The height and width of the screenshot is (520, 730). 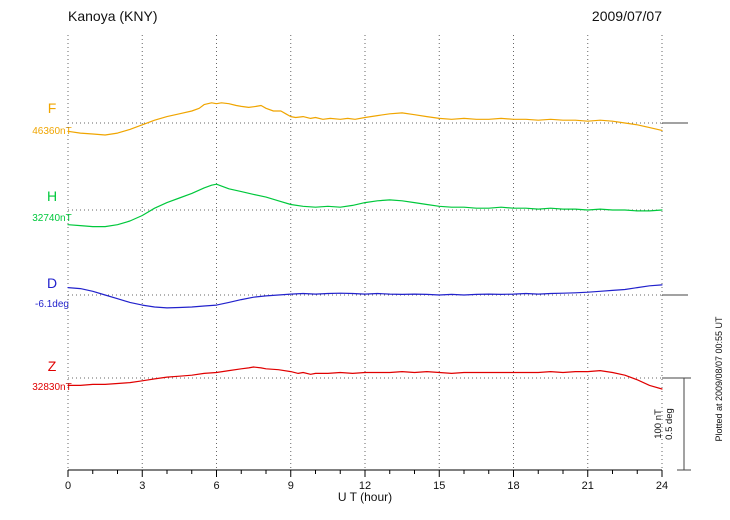 What do you see at coordinates (52, 387) in the screenshot?
I see `series-baseline-Z: 32830nT` at bounding box center [52, 387].